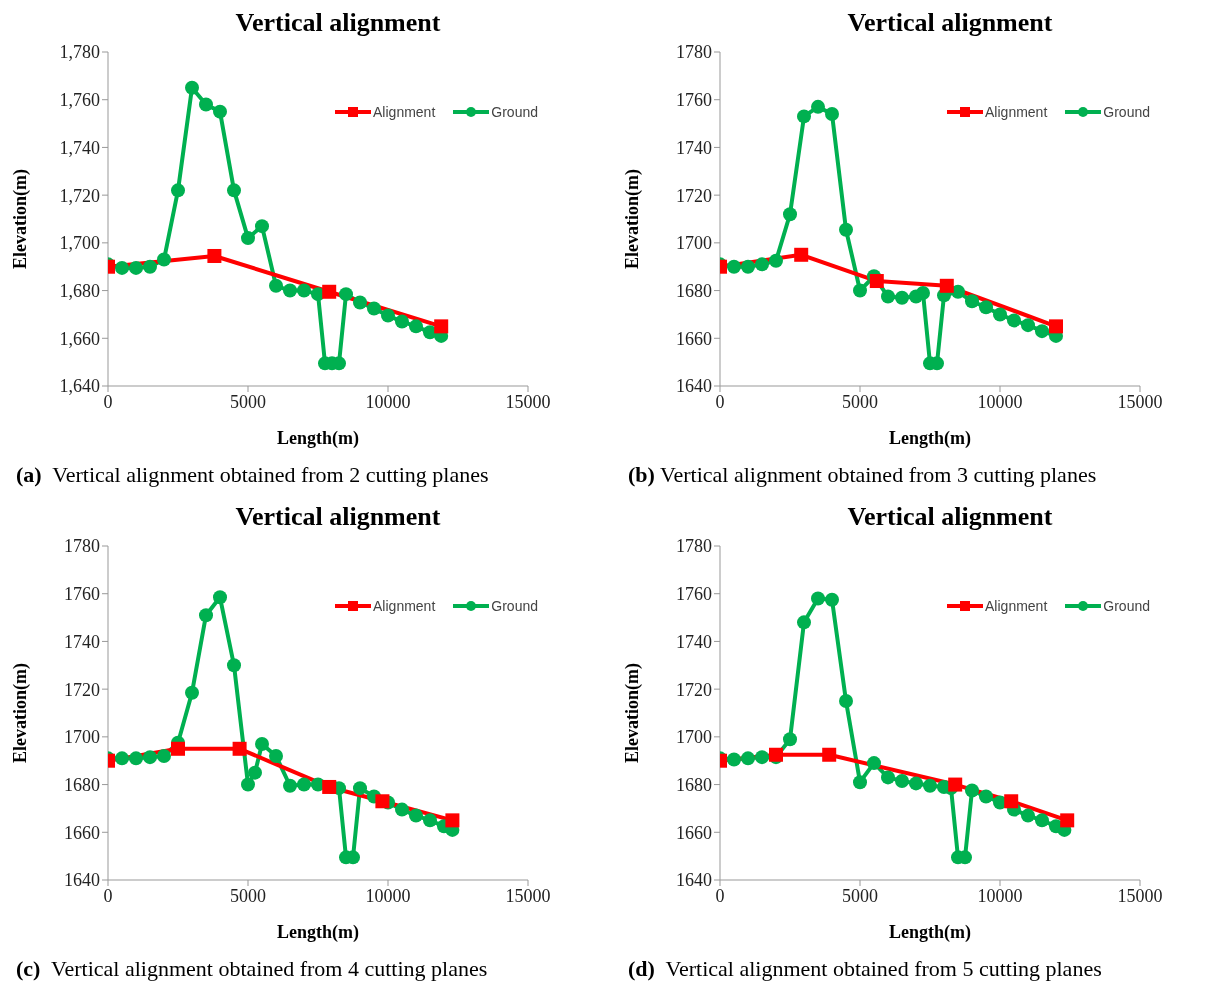 The height and width of the screenshot is (996, 1229). I want to click on y-tick-label: 1,660, so click(79, 338).